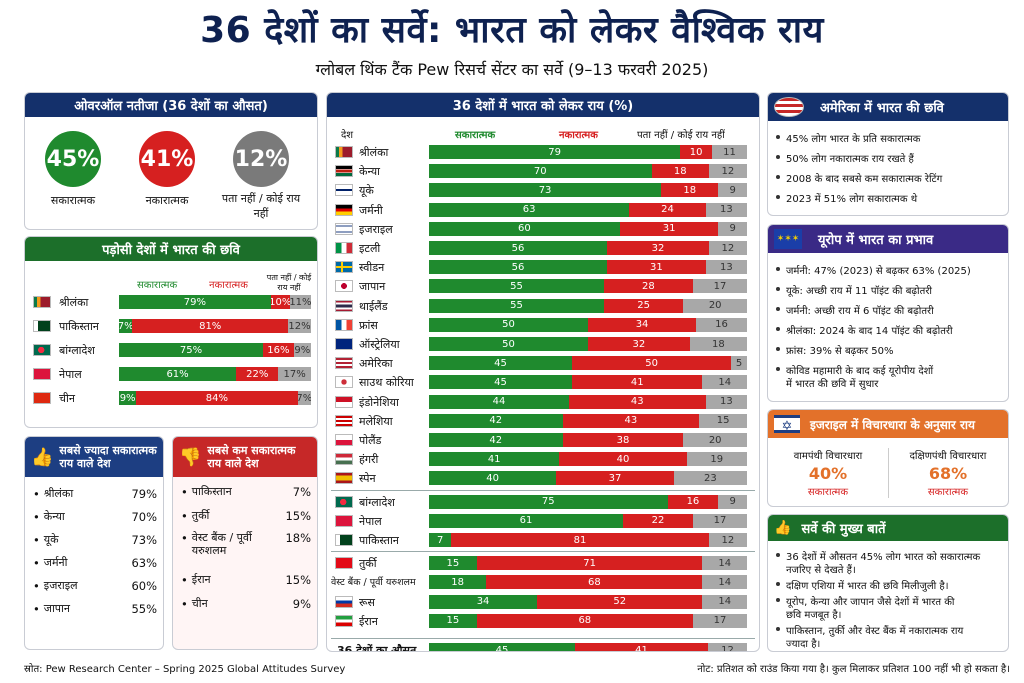  Describe the element at coordinates (370, 248) in the screenshot. I see `chart-category-label: इटली` at that location.